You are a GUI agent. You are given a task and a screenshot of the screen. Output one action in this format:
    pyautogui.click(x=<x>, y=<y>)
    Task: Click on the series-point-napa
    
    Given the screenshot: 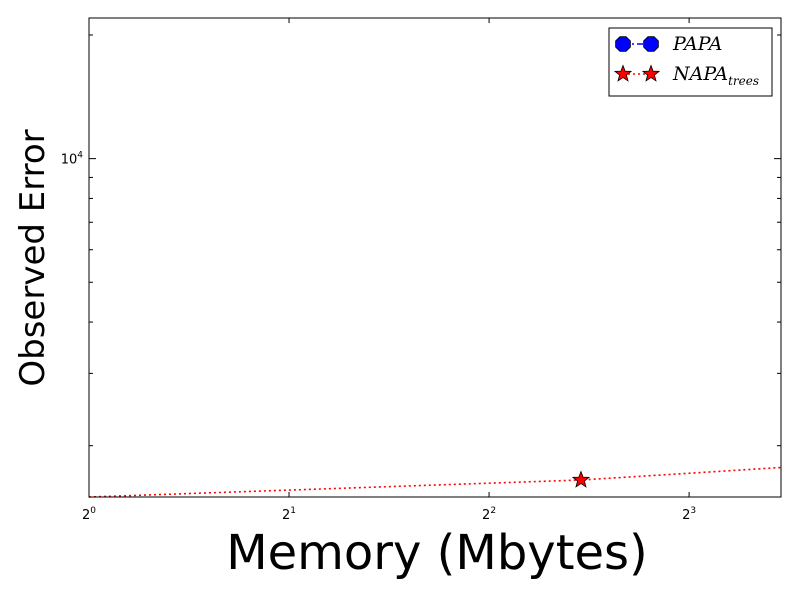 What is the action you would take?
    pyautogui.click(x=581, y=479)
    